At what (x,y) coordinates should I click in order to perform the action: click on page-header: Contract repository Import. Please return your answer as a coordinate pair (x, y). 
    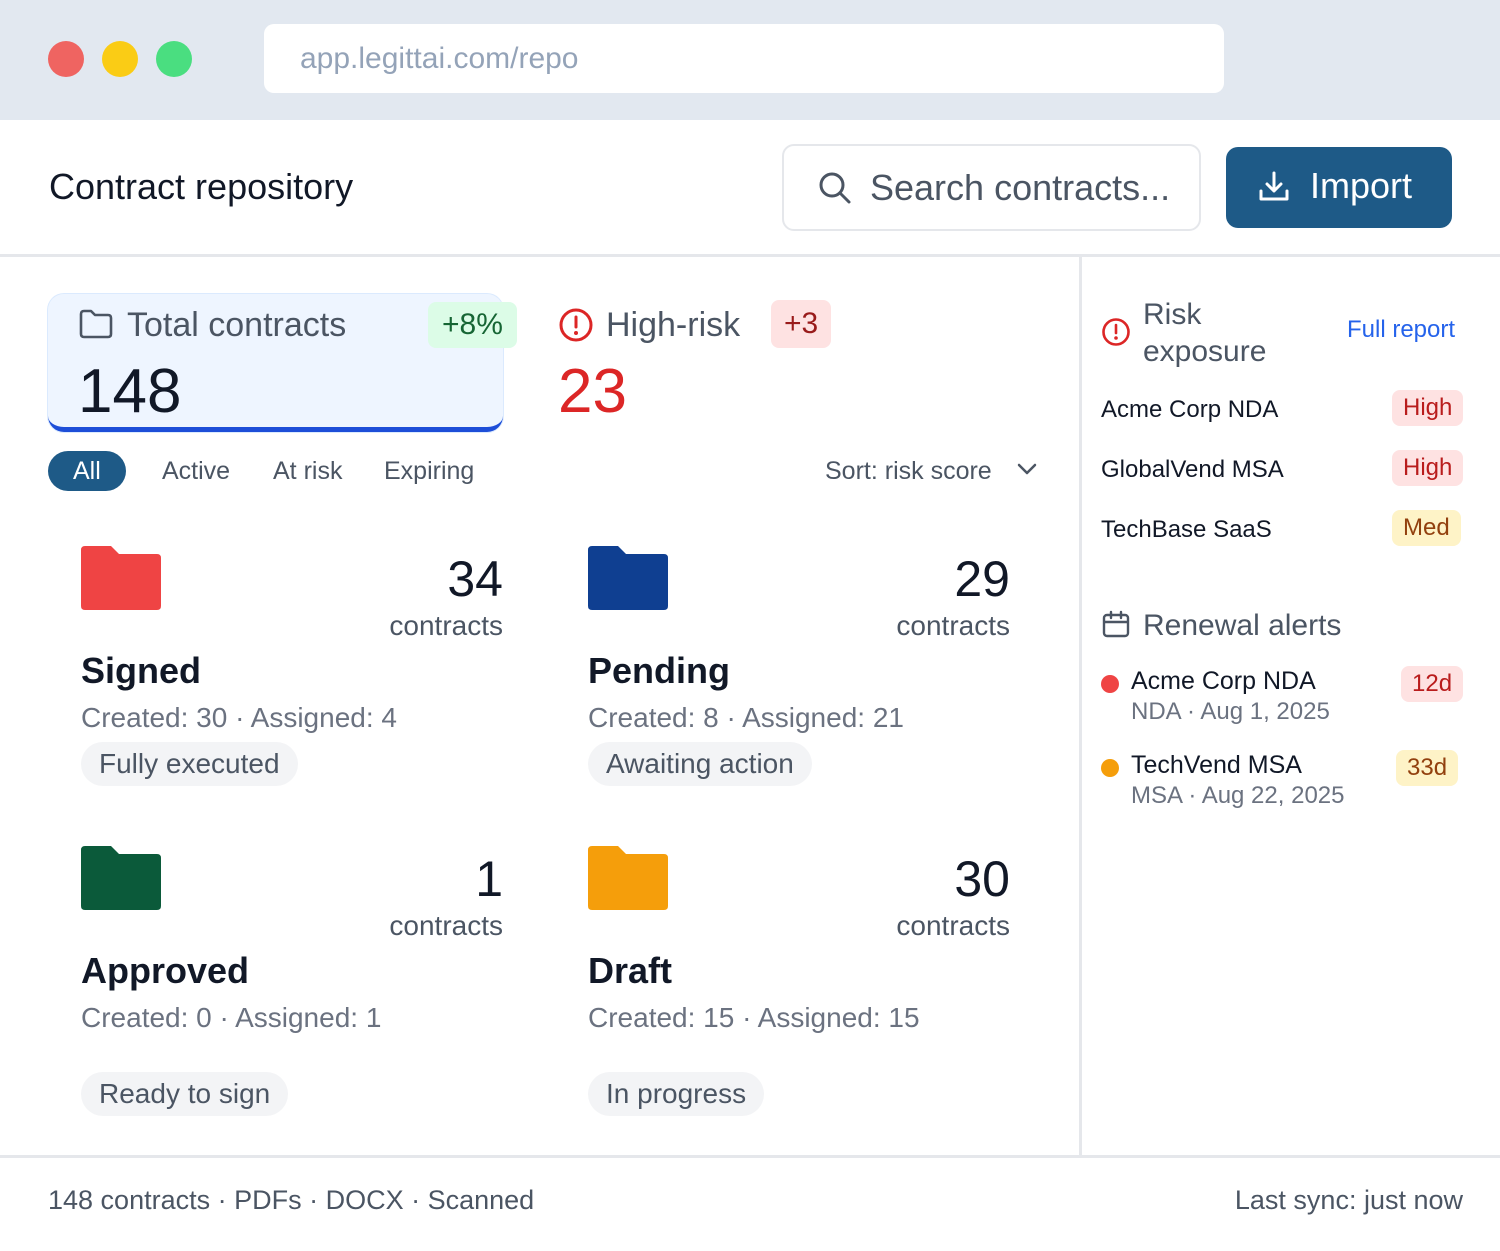
    Looking at the image, I should click on (750, 188).